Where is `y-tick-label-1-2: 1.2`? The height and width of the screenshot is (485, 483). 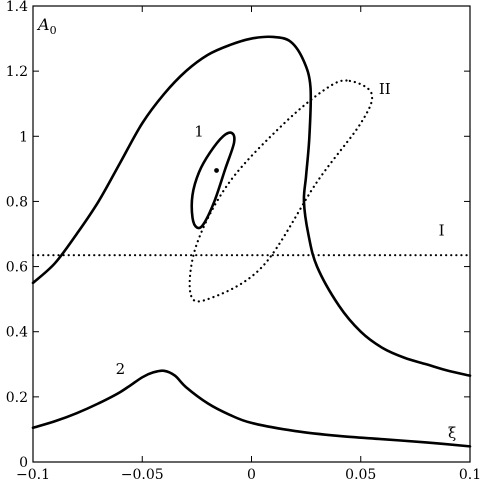 y-tick-label-1-2: 1.2 is located at coordinates (17, 72).